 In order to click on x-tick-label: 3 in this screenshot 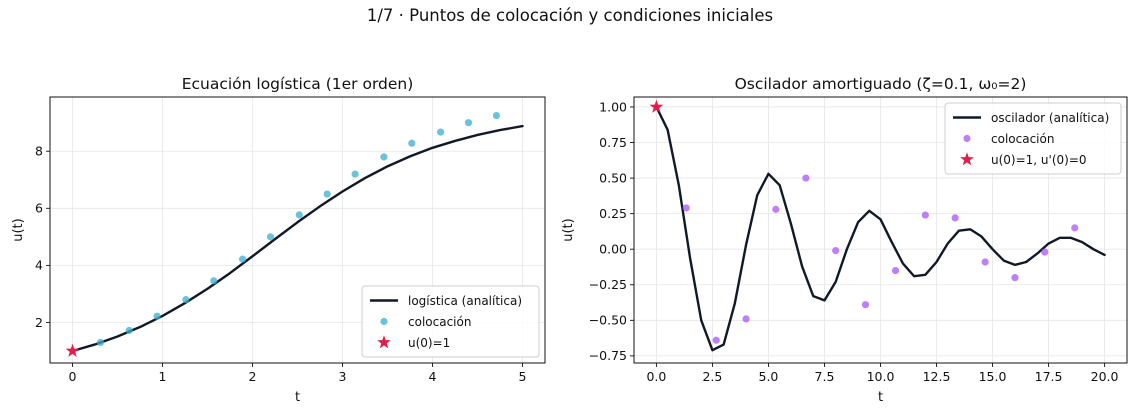, I will do `click(343, 376)`.